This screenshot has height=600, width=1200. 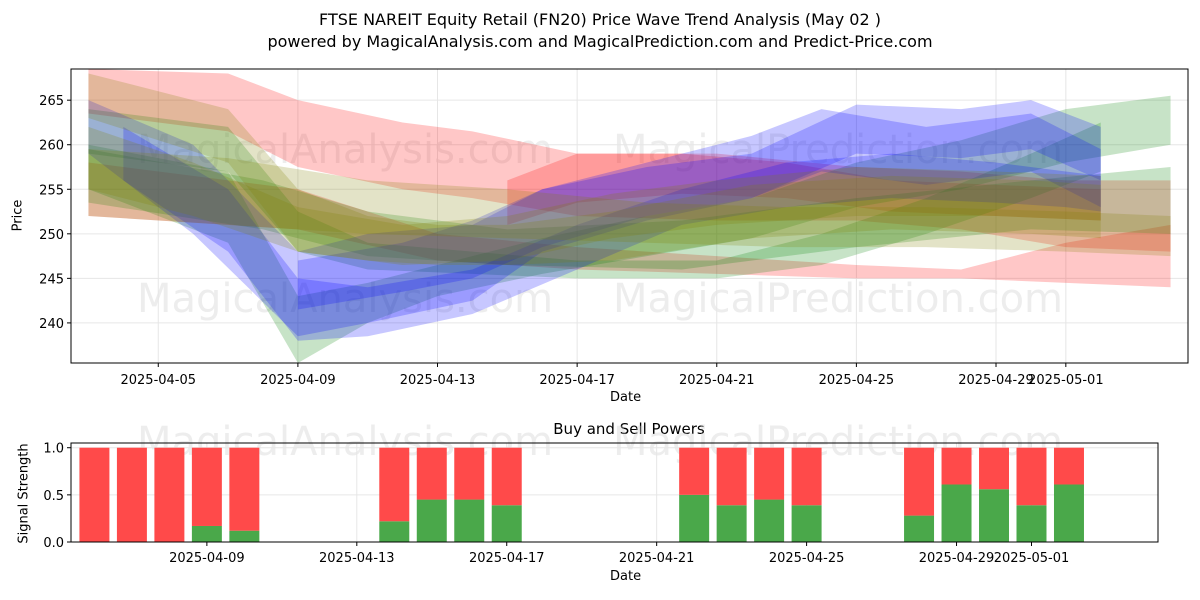 What do you see at coordinates (357, 558) in the screenshot?
I see `signal-x-tick-label: 2025-04-13` at bounding box center [357, 558].